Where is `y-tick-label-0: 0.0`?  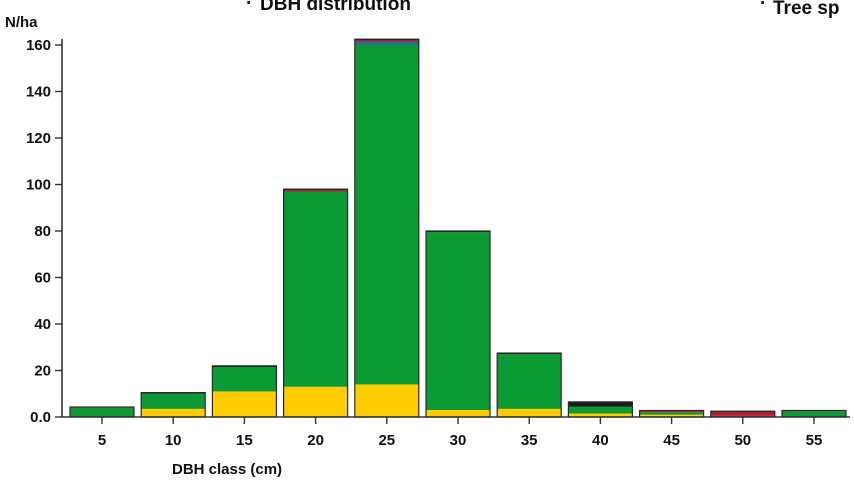
y-tick-label-0: 0.0 is located at coordinates (40, 417).